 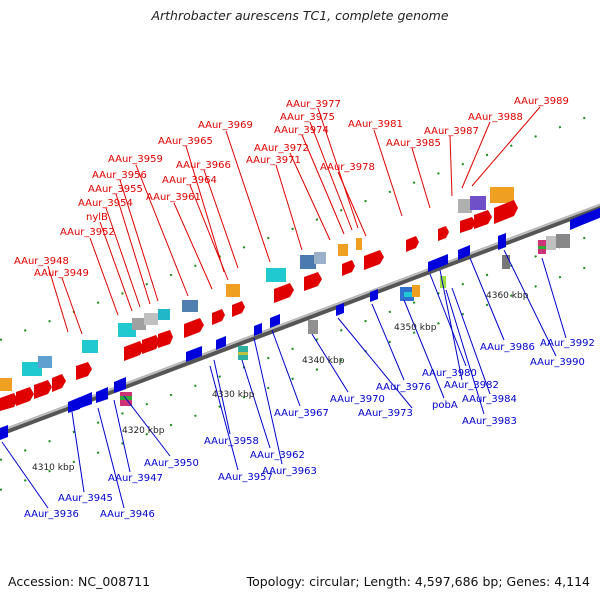 What do you see at coordinates (445, 405) in the screenshot?
I see `gene-label: pobA` at bounding box center [445, 405].